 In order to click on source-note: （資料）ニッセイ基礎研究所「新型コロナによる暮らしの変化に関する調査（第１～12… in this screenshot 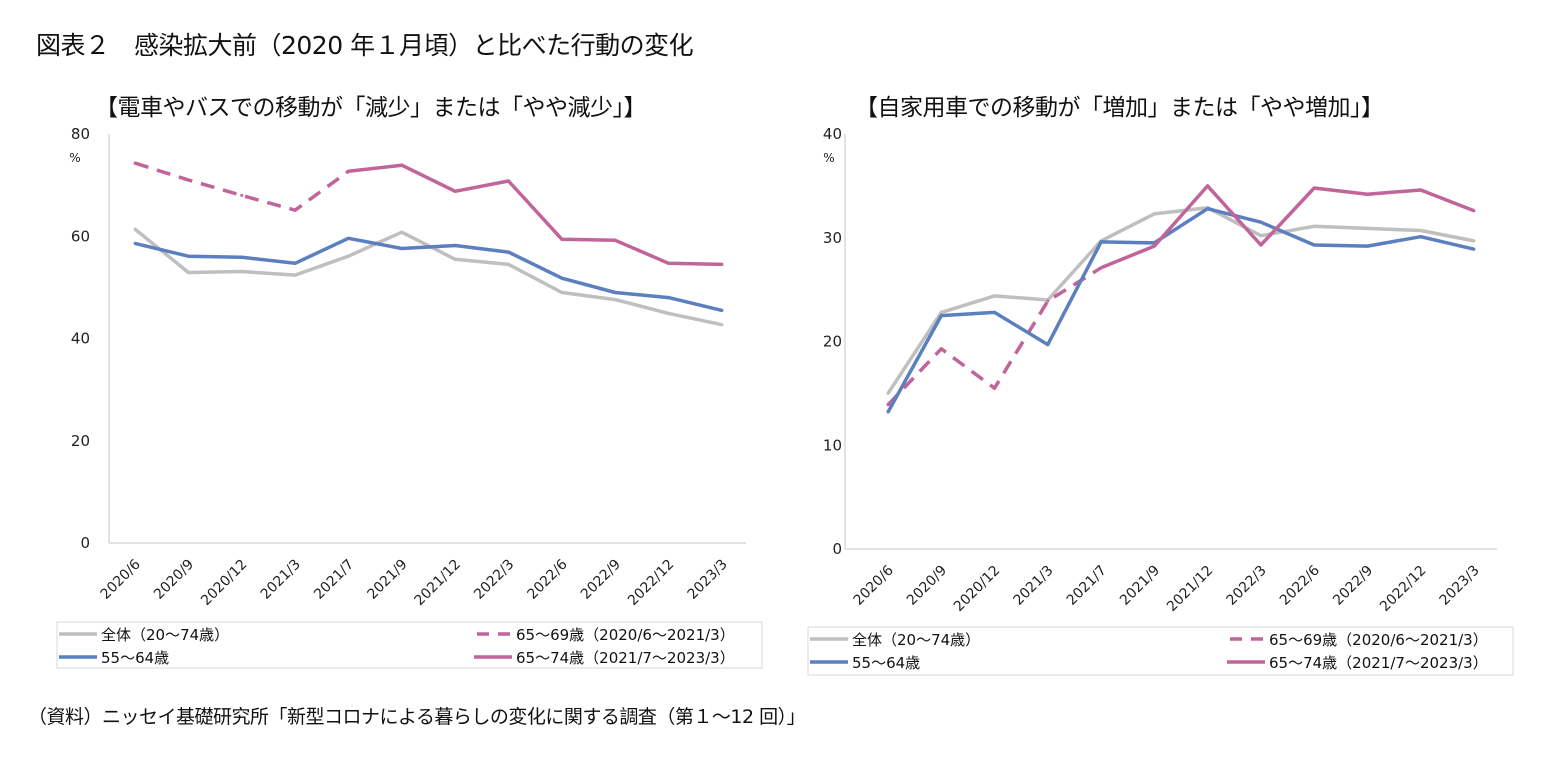, I will do `click(417, 717)`.